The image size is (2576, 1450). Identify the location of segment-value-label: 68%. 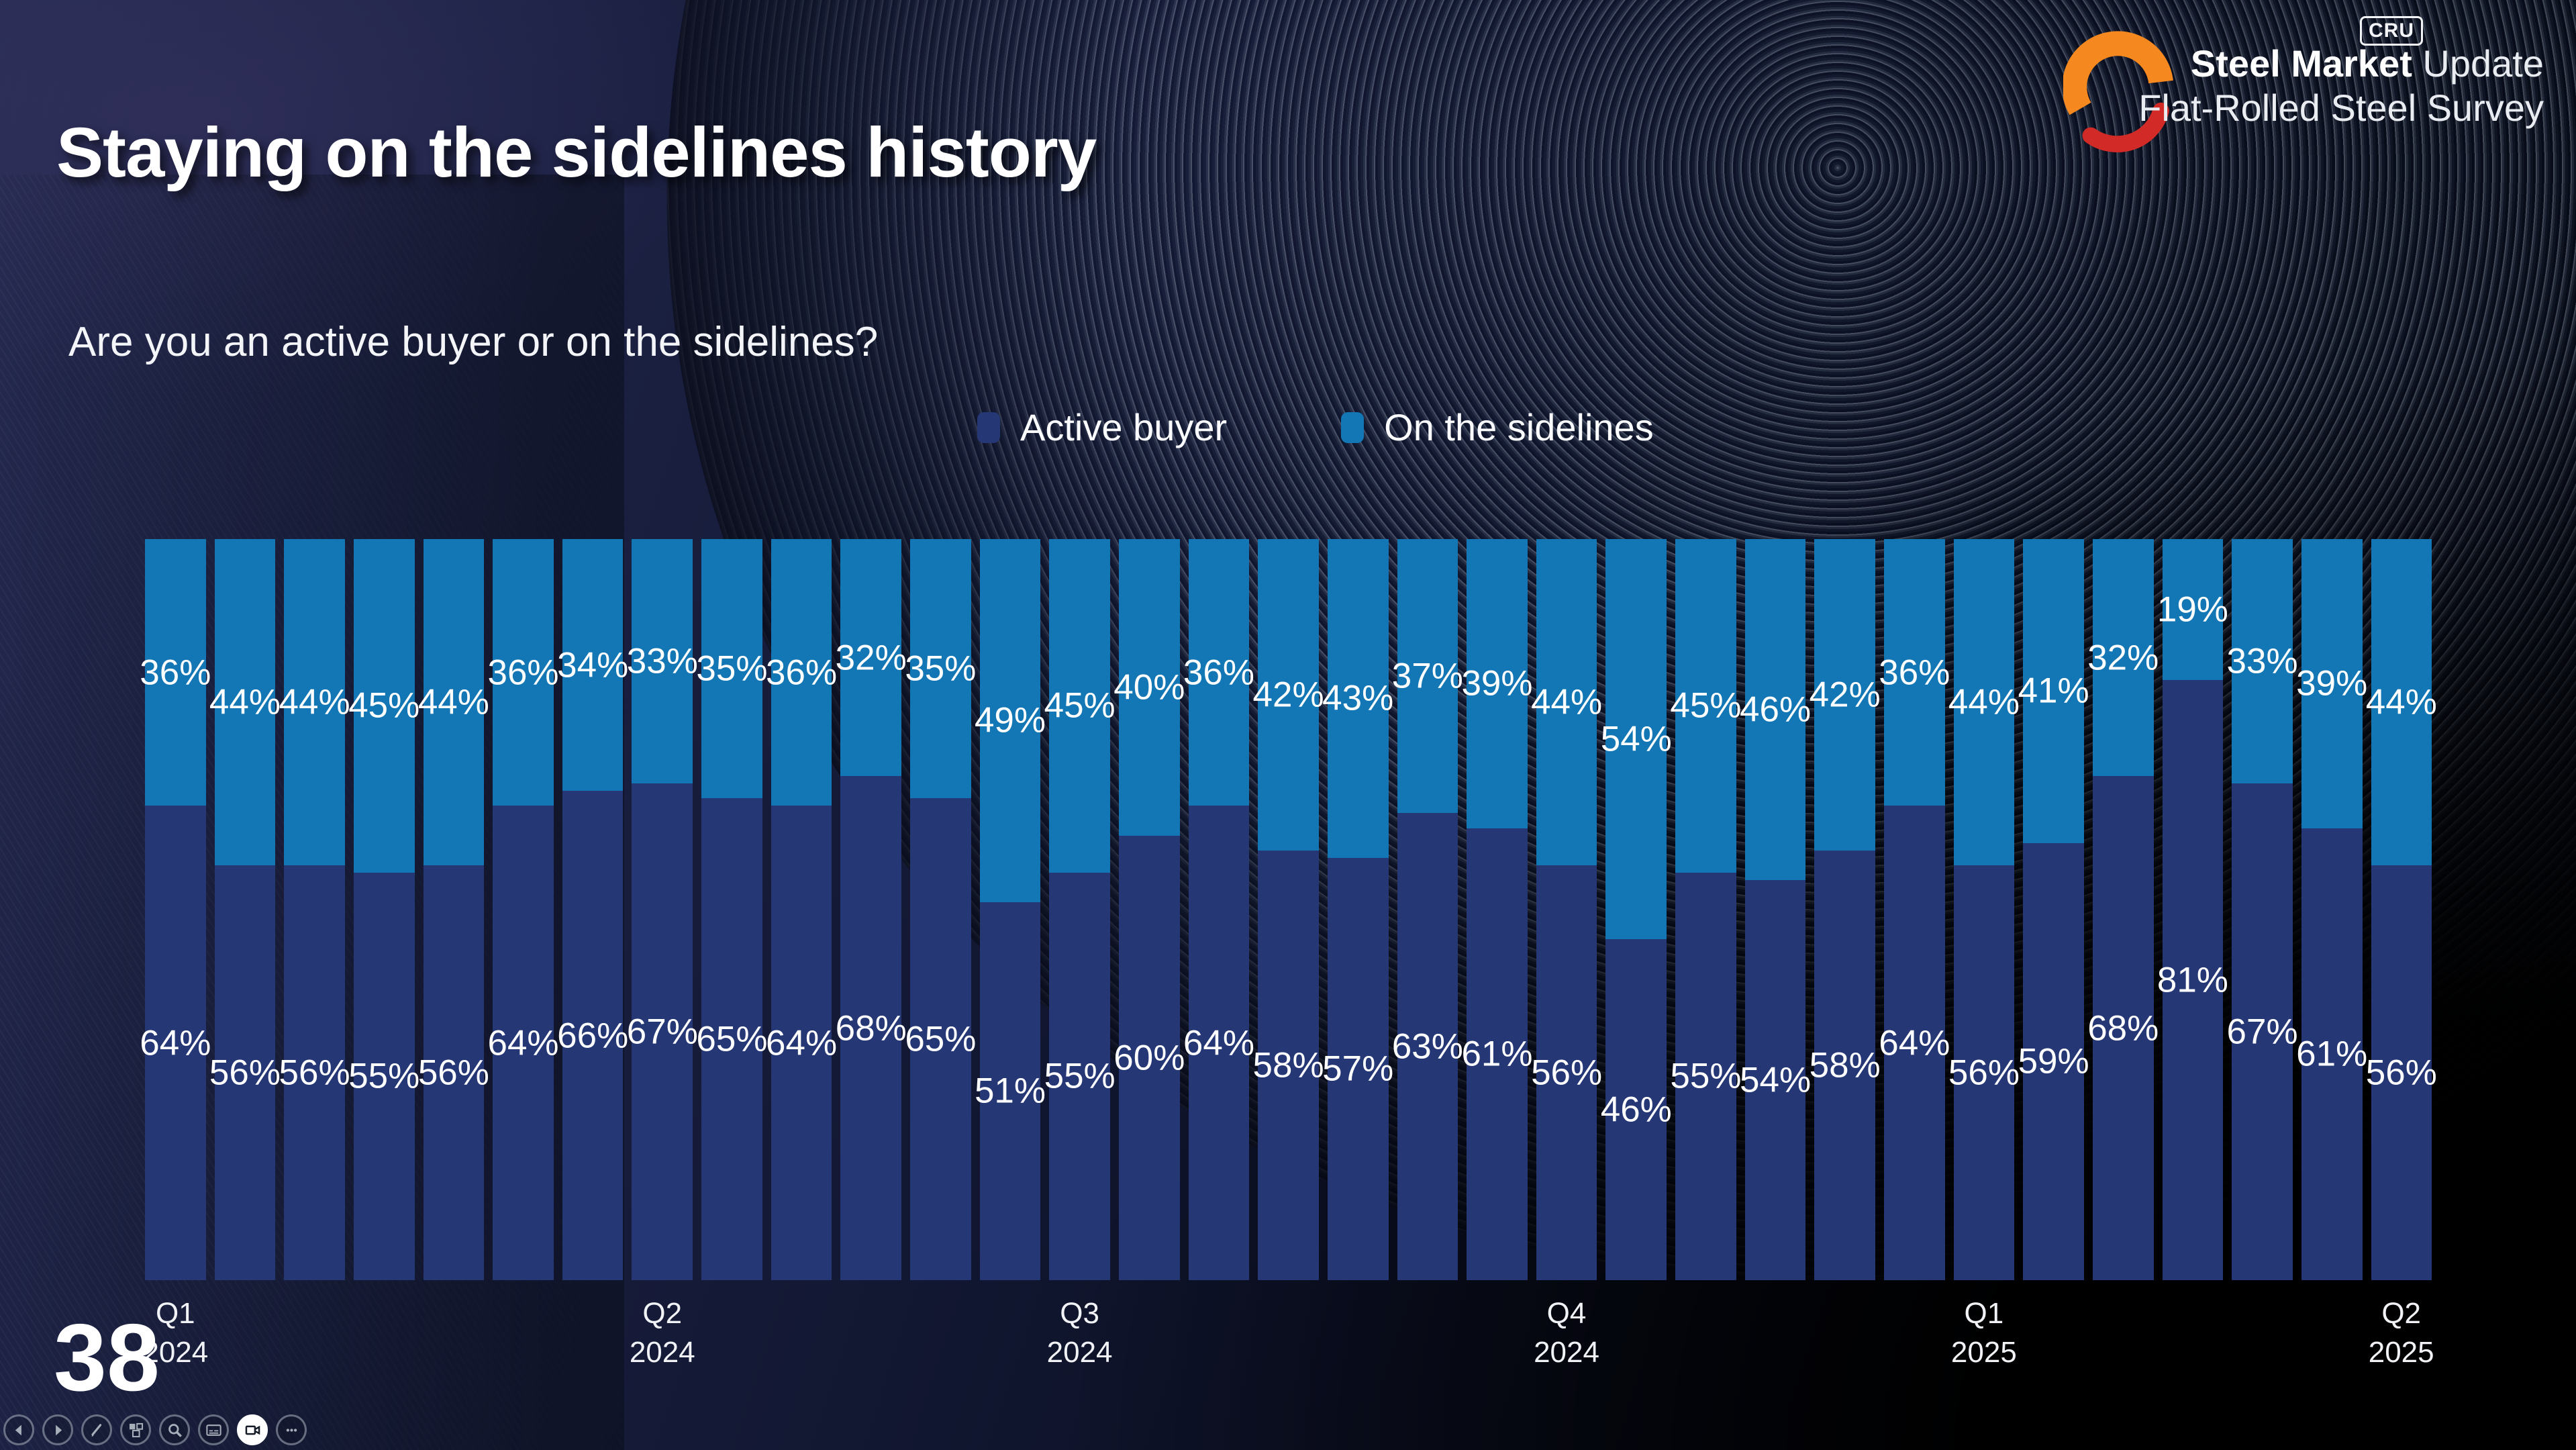
(871, 1028).